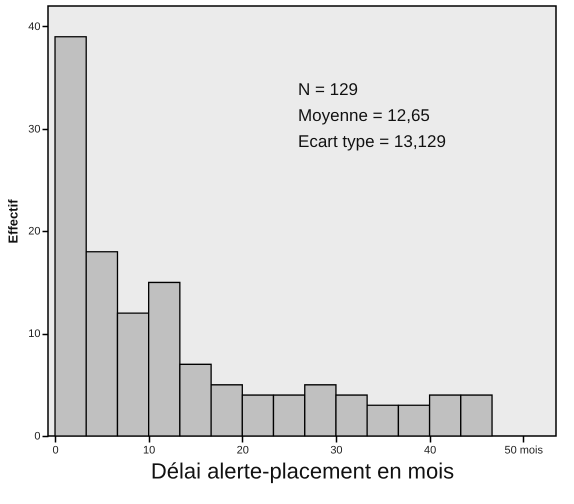 The image size is (574, 504). What do you see at coordinates (12, 221) in the screenshot?
I see `y-axis-title: Effectif` at bounding box center [12, 221].